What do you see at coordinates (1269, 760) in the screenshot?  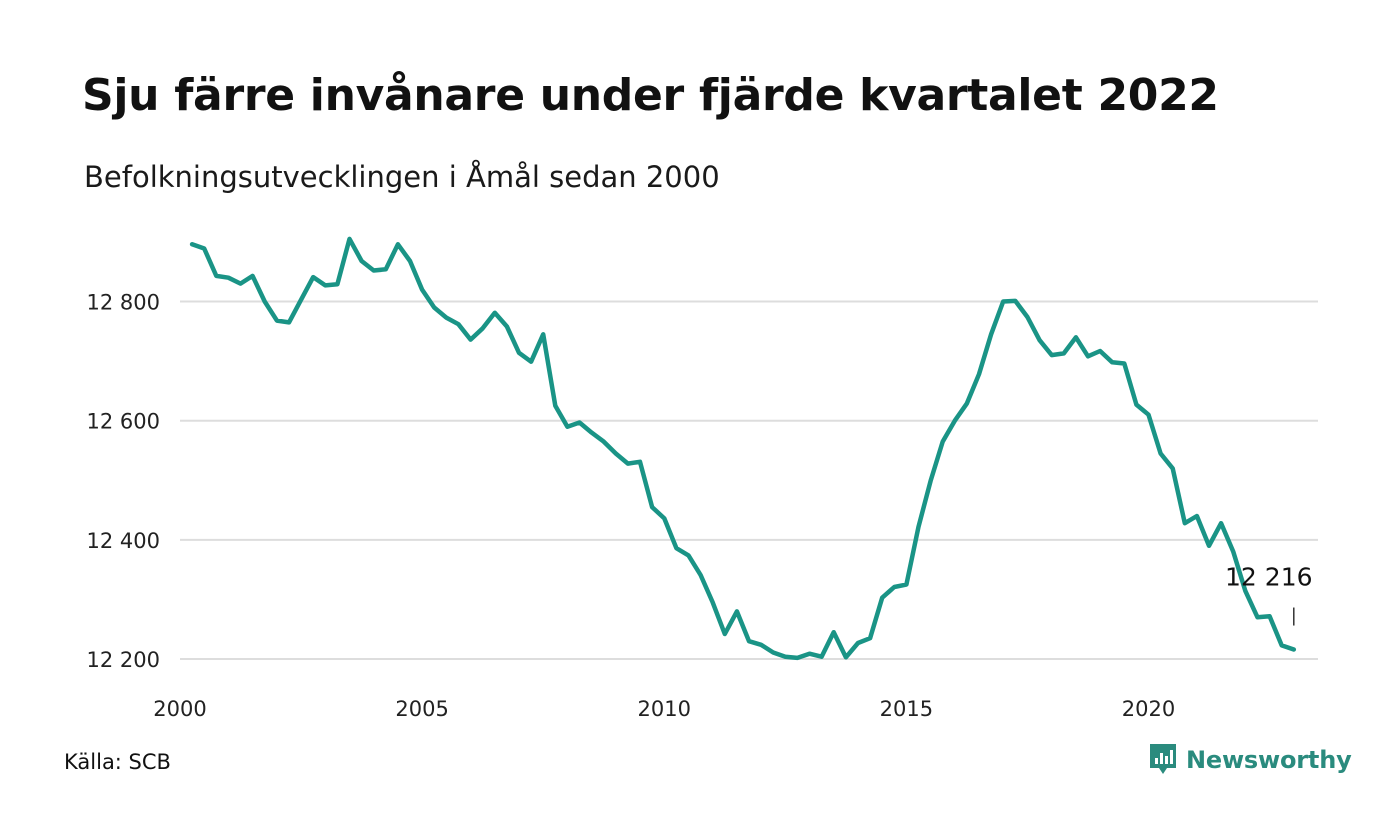 I see `brand-name: Newsworthy` at bounding box center [1269, 760].